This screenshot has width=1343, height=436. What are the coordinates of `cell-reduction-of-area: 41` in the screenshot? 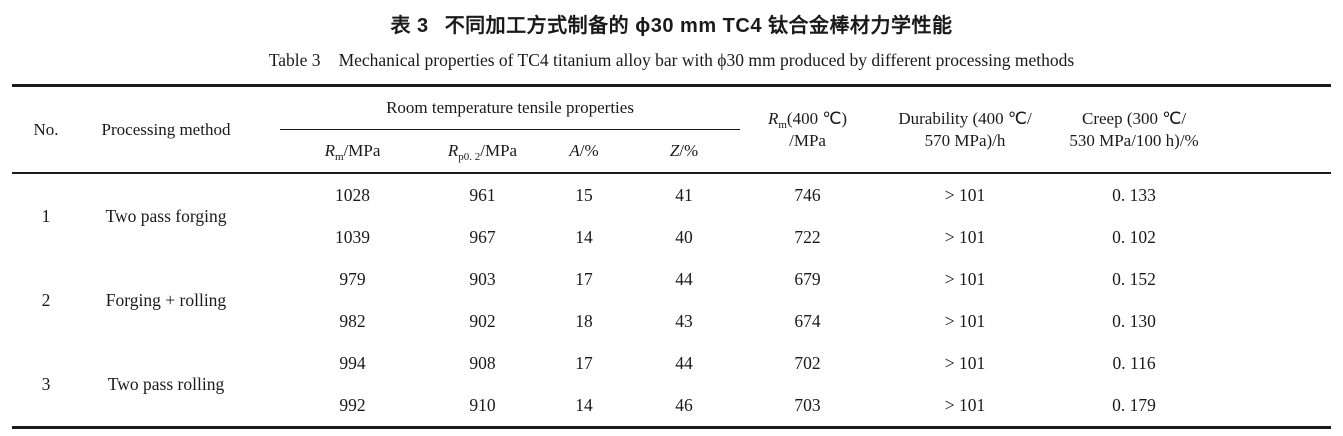 It's located at (684, 194).